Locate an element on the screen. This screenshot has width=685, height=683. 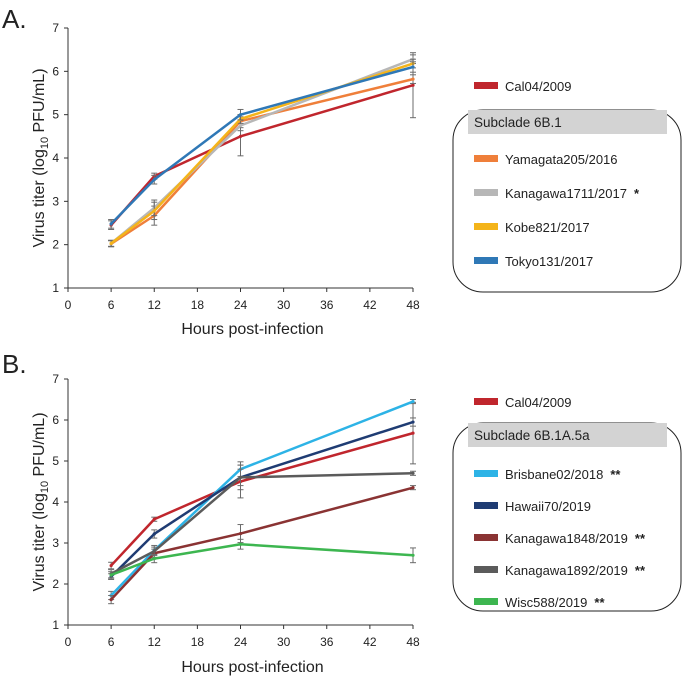
legend-label: Kanagawa1848/2019 ** is located at coordinates (575, 538).